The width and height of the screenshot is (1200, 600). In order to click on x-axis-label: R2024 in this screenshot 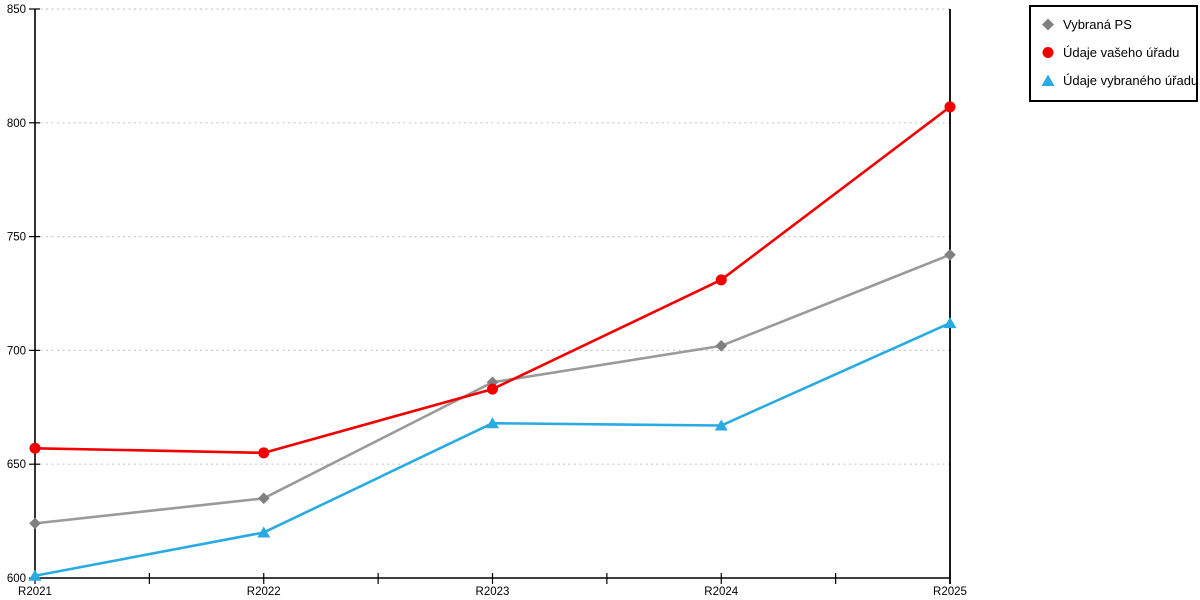, I will do `click(721, 592)`.